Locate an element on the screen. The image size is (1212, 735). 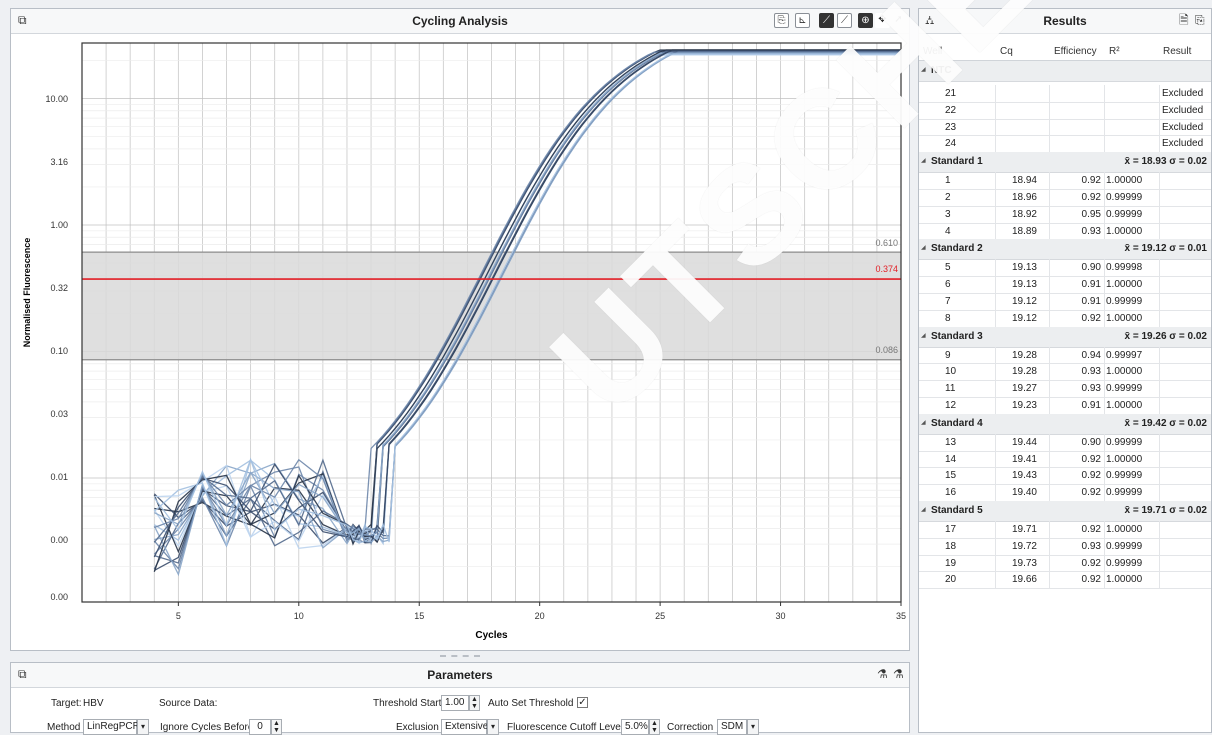
cycling-title: Cycling Analysis is located at coordinates (460, 21).